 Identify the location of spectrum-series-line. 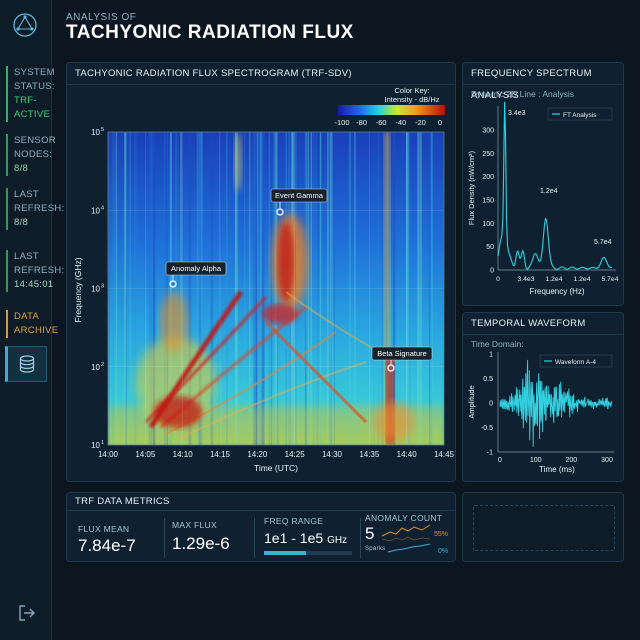
(555, 186).